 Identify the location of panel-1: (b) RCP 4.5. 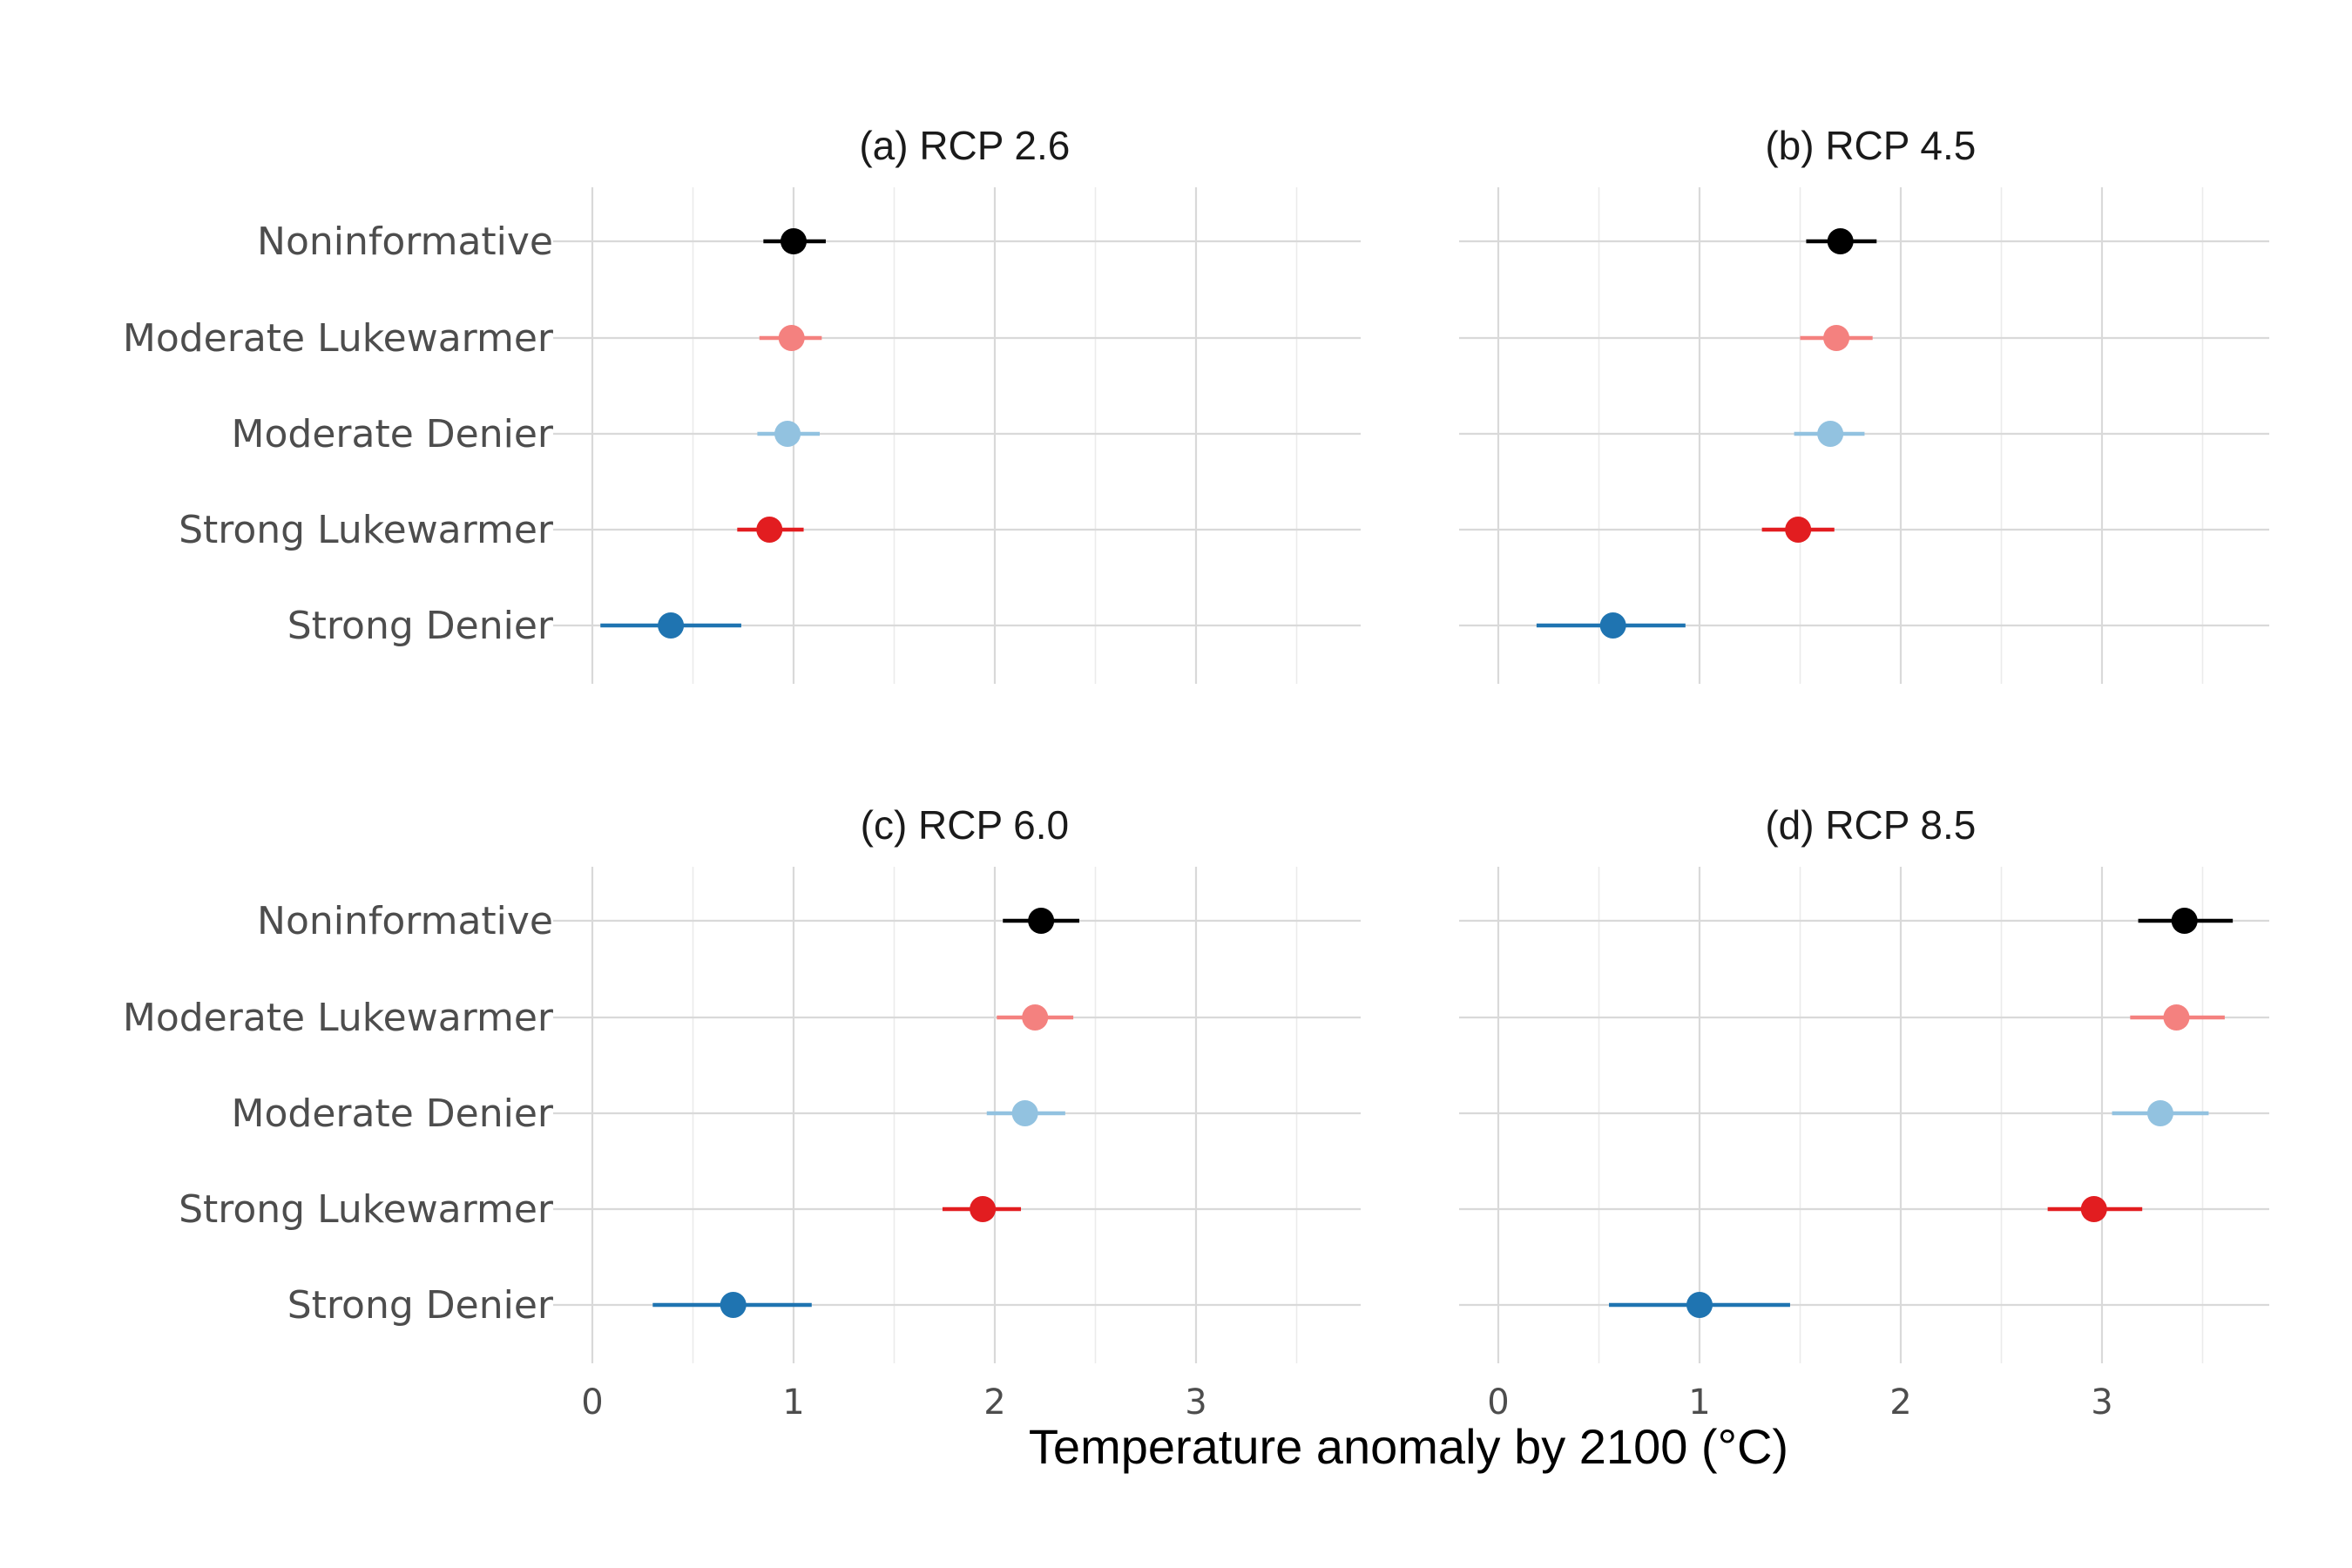
(1864, 403).